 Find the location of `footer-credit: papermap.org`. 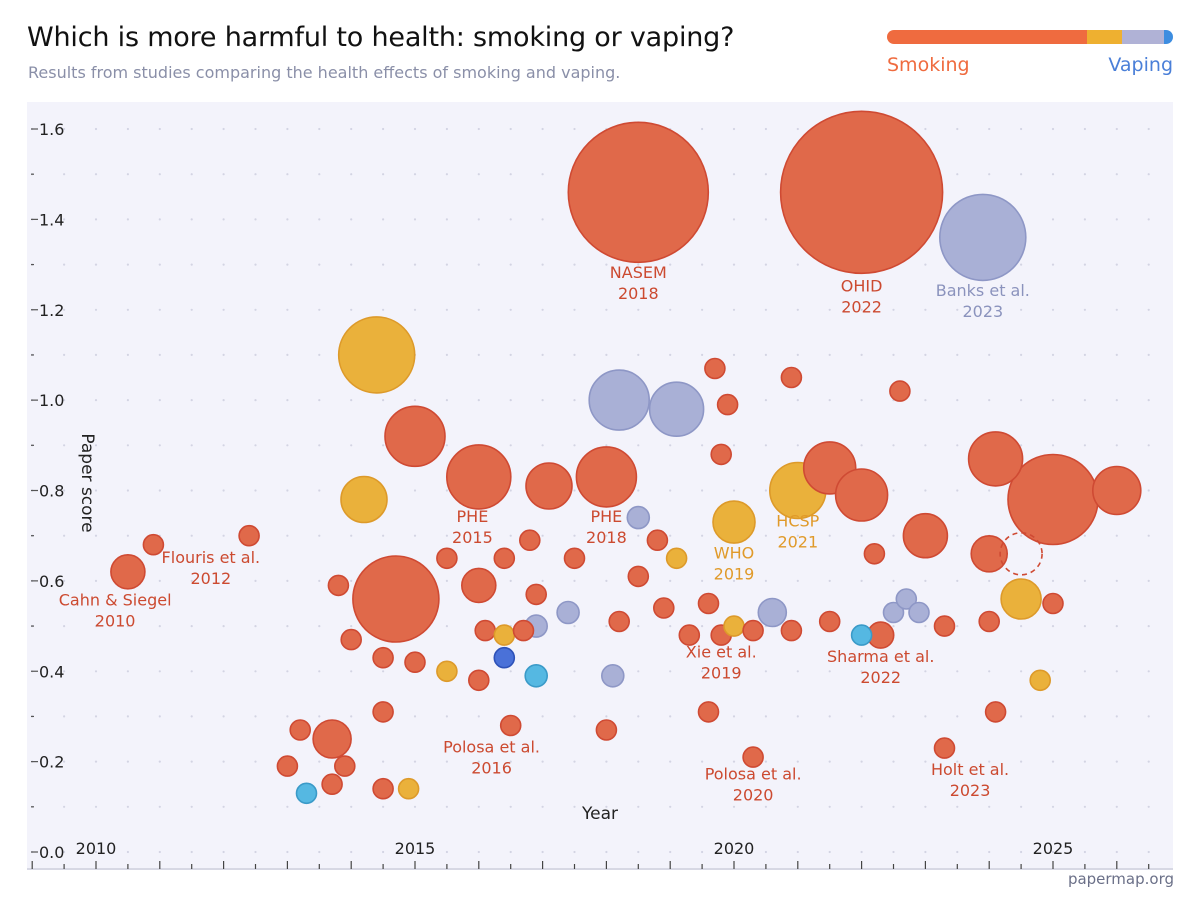

footer-credit: papermap.org is located at coordinates (1120, 879).